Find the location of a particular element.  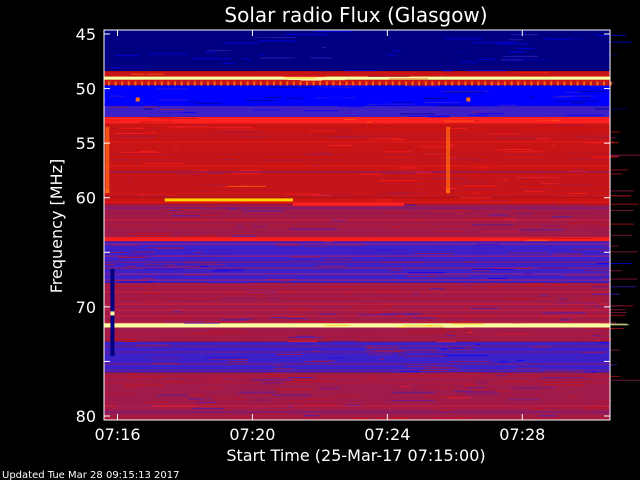

updated-timestamp: Updated Tue Mar 28 09:15:13 2017 is located at coordinates (91, 475).